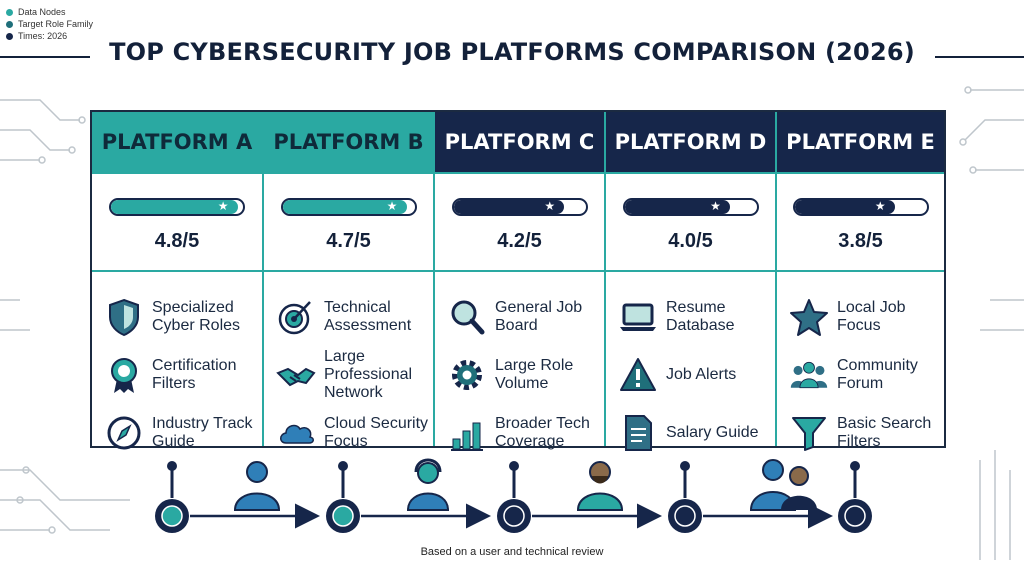 The image size is (1024, 569). Describe the element at coordinates (783, 485) in the screenshot. I see `team-icon` at that location.